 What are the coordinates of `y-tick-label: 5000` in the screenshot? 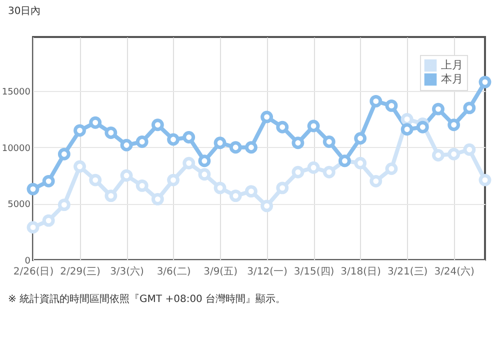 It's located at (19, 205).